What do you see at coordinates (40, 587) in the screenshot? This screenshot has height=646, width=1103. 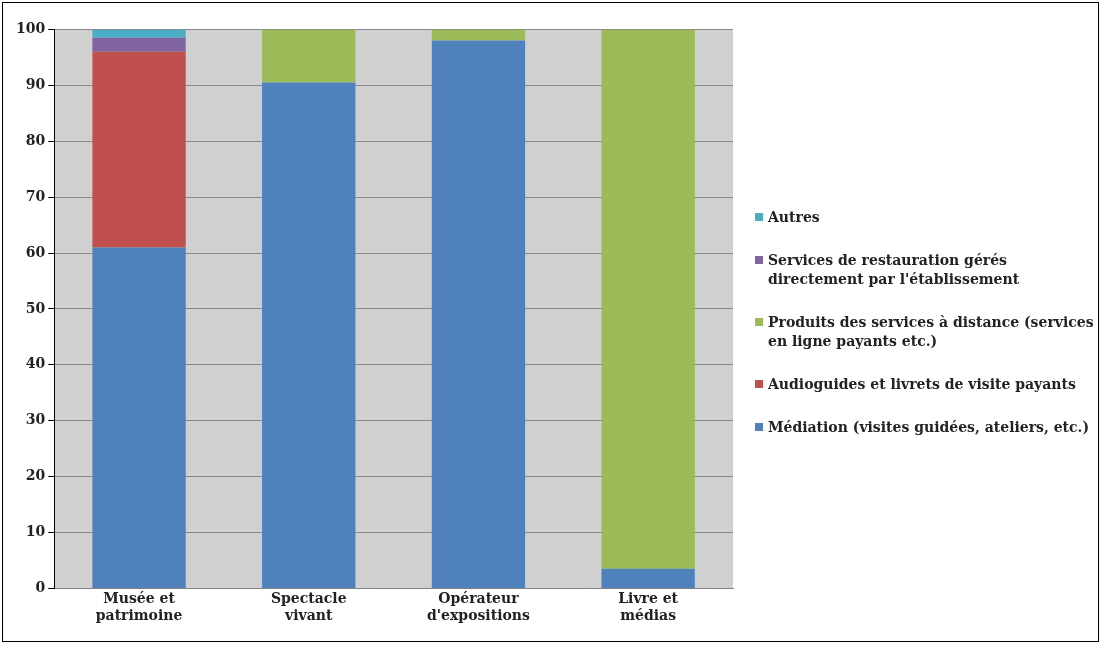 I see `y-tick-label: 0` at bounding box center [40, 587].